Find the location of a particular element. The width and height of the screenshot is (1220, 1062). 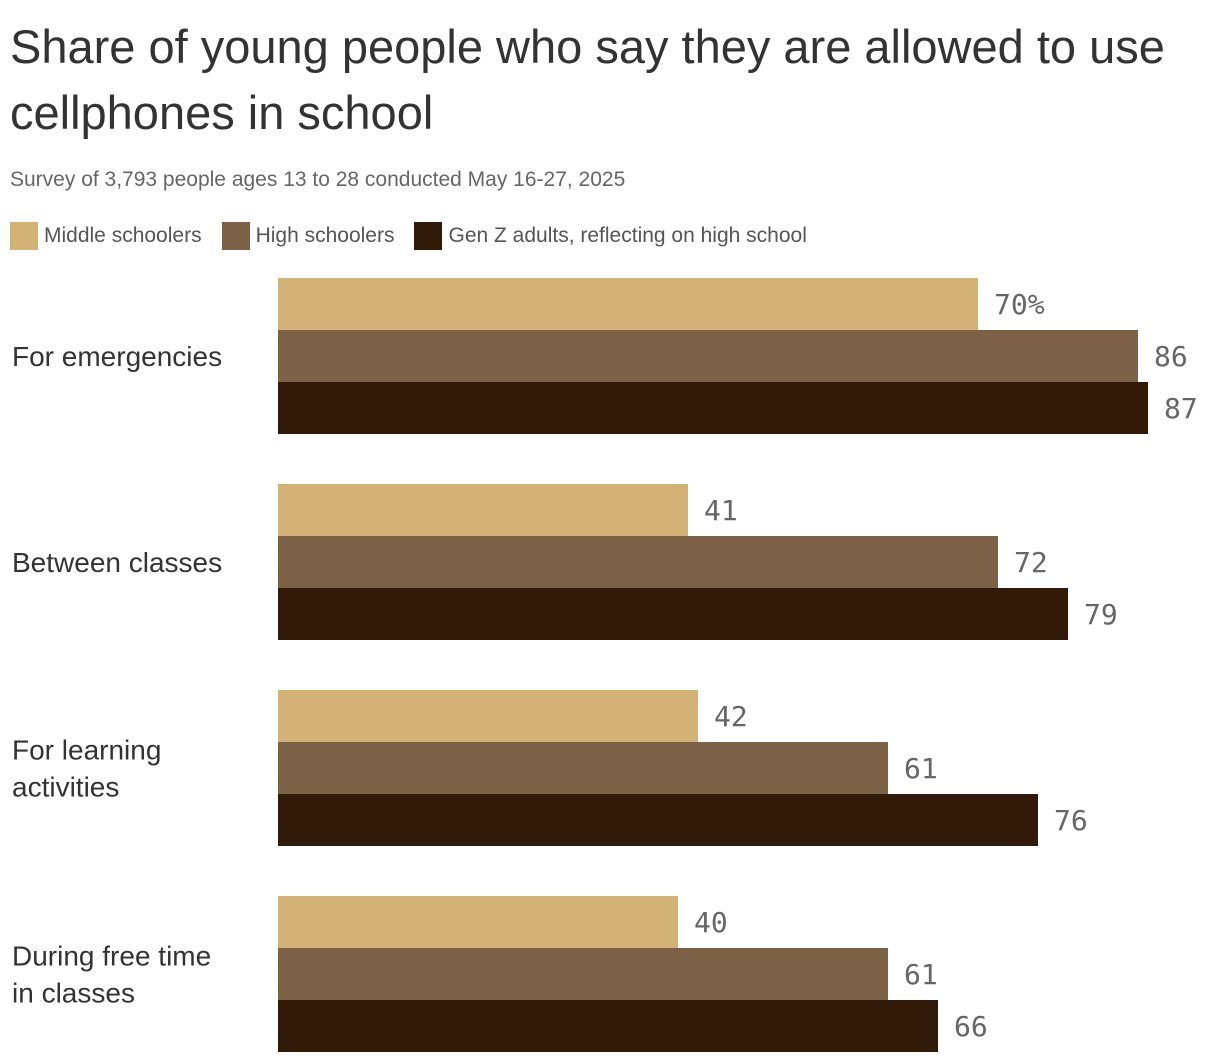

category-label-between-classes: Between classes is located at coordinates (117, 562).